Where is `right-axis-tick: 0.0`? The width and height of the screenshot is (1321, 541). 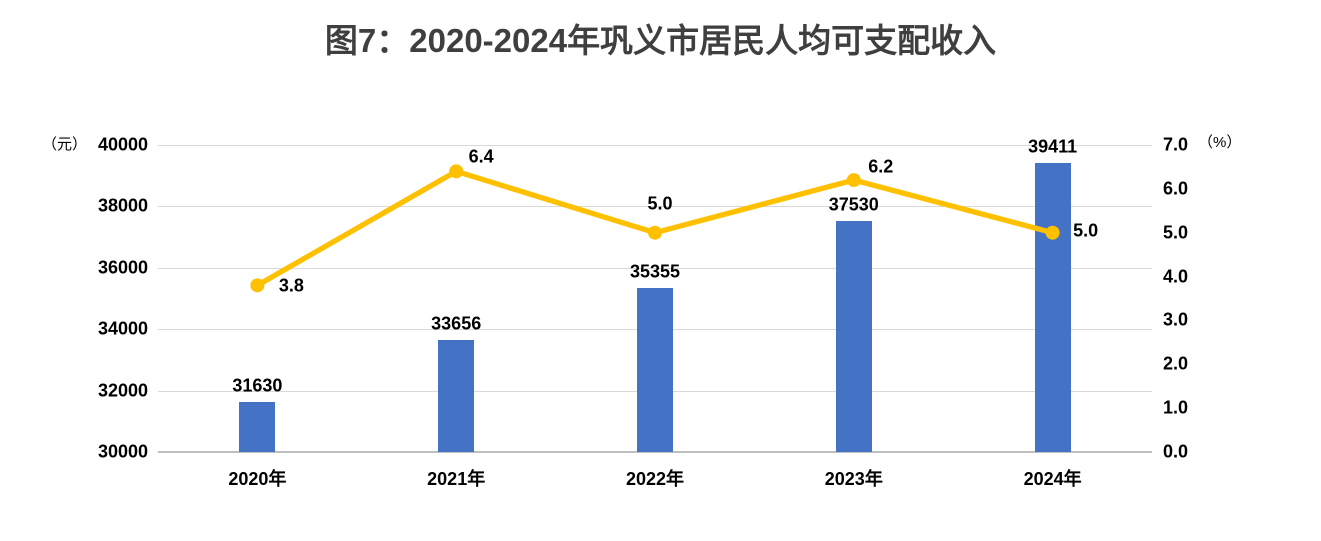 right-axis-tick: 0.0 is located at coordinates (1176, 451).